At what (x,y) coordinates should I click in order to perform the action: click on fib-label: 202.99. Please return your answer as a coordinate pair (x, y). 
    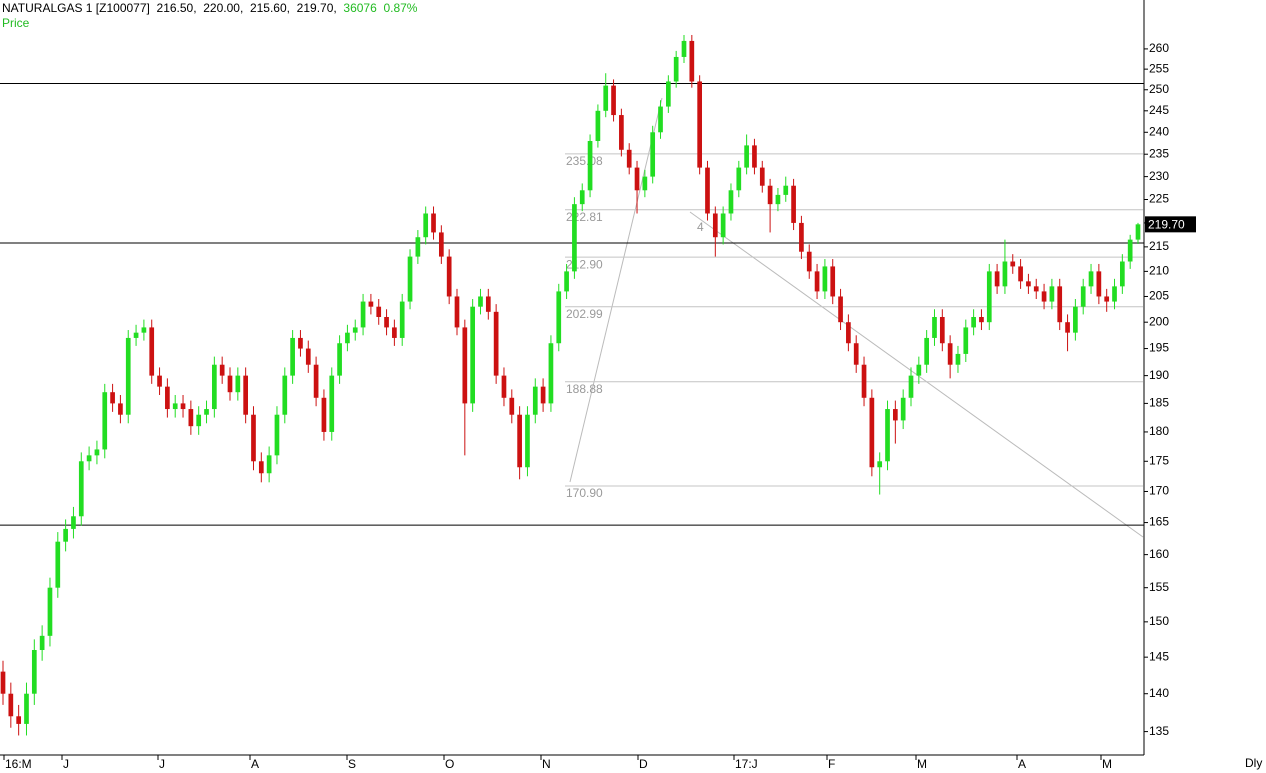
    Looking at the image, I should click on (584, 314).